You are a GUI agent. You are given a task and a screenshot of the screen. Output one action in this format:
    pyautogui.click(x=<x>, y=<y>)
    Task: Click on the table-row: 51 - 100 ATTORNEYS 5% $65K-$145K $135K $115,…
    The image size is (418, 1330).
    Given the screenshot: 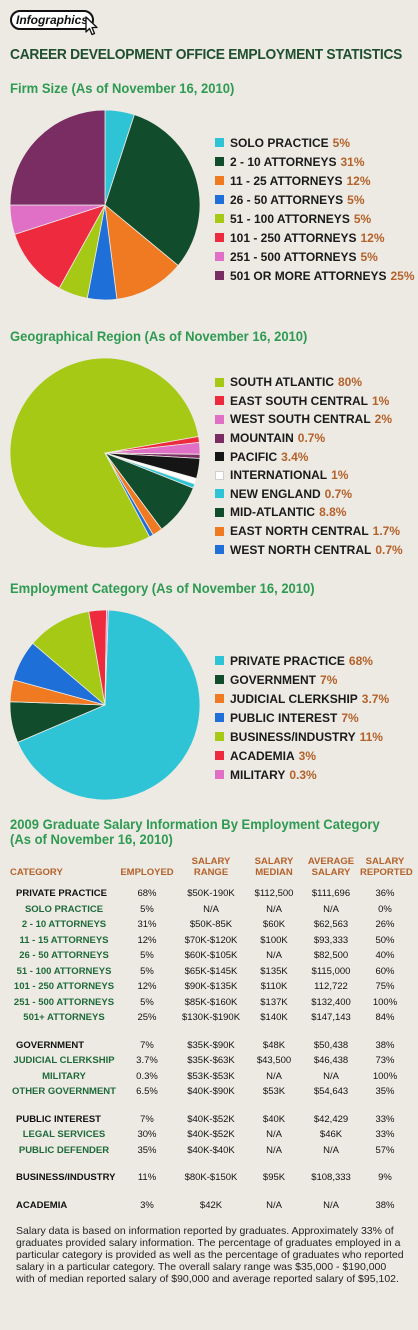 What is the action you would take?
    pyautogui.click(x=210, y=972)
    